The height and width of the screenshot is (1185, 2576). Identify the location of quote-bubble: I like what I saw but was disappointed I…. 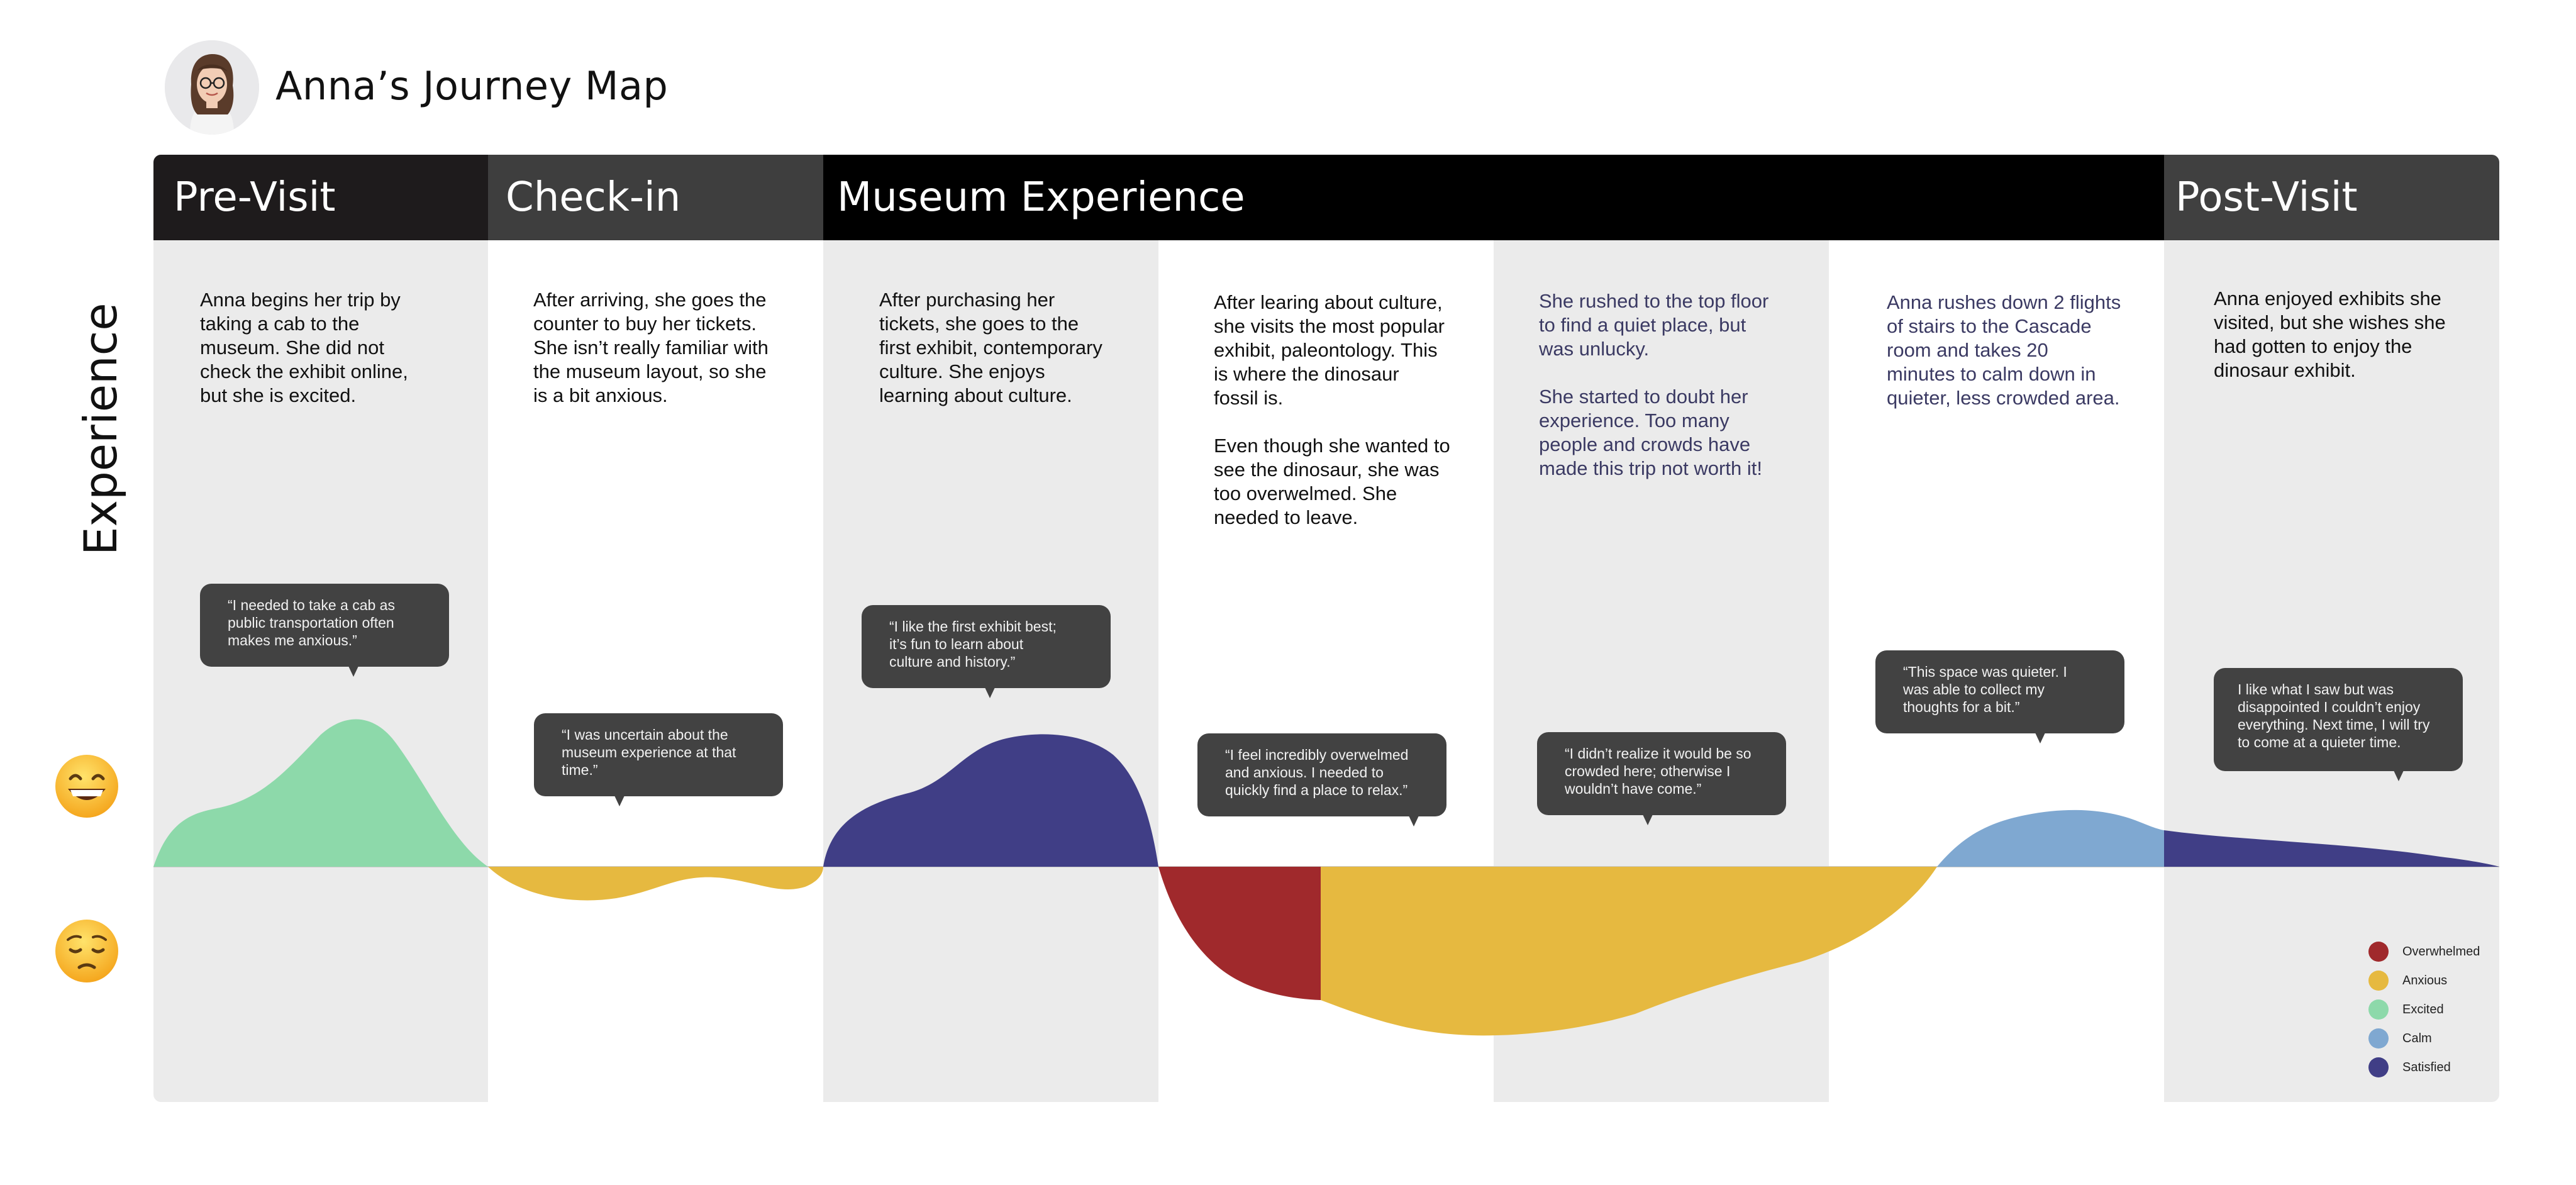
(2338, 725).